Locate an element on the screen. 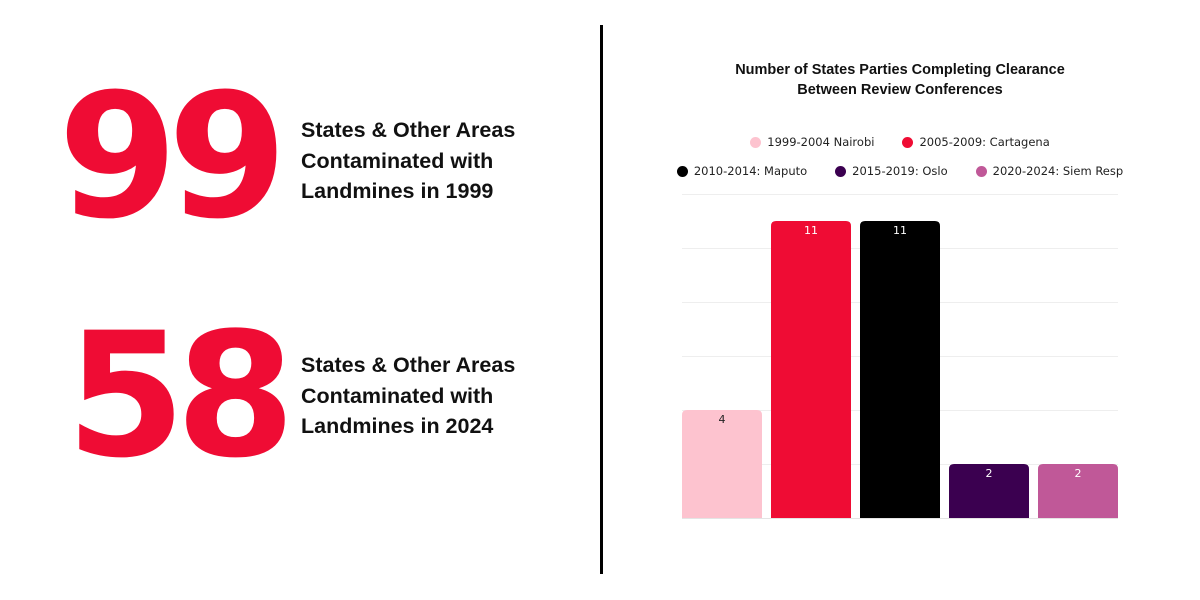  chart-title-line: Between Review Conferences is located at coordinates (900, 90).